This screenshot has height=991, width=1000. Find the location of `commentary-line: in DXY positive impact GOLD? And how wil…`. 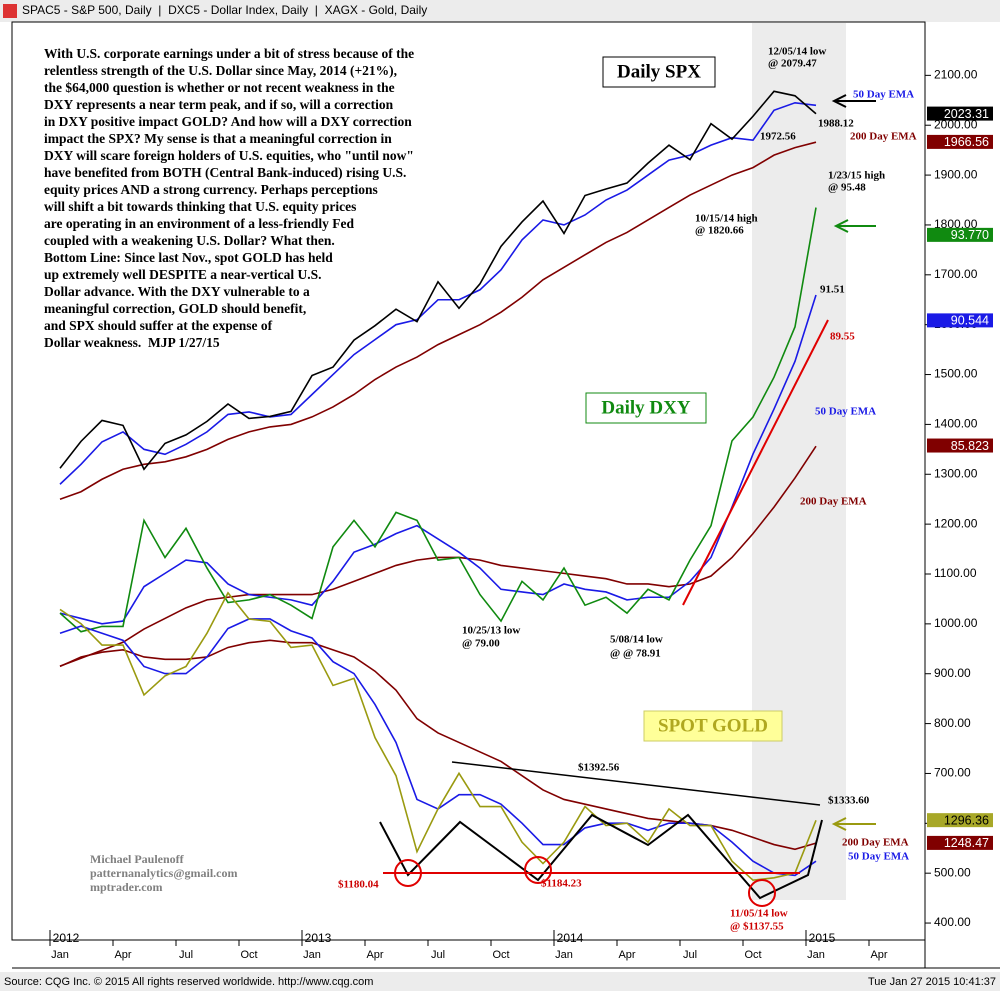

commentary-line: in DXY positive impact GOLD? And how wil… is located at coordinates (228, 121).